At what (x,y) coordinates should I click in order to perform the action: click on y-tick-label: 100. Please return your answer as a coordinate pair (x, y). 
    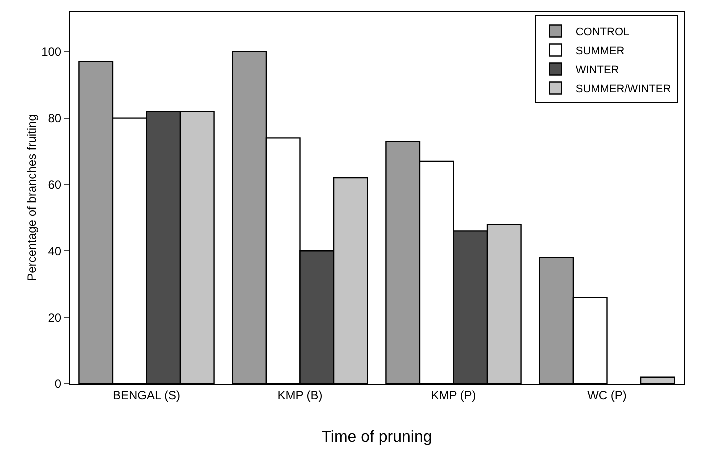
    Looking at the image, I should click on (52, 52).